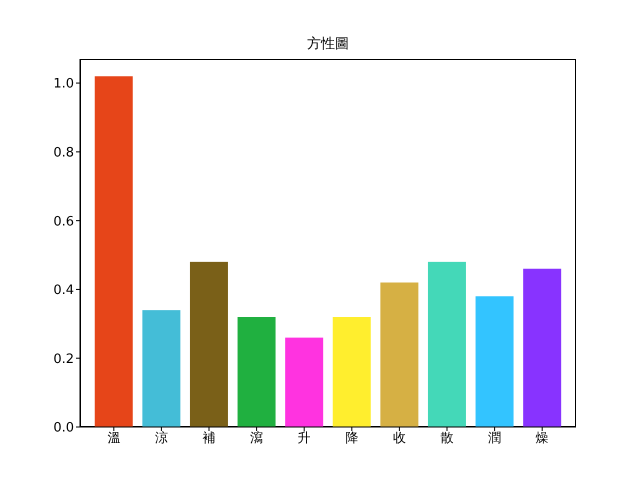  What do you see at coordinates (351, 438) in the screenshot?
I see `x-tick-label: 降` at bounding box center [351, 438].